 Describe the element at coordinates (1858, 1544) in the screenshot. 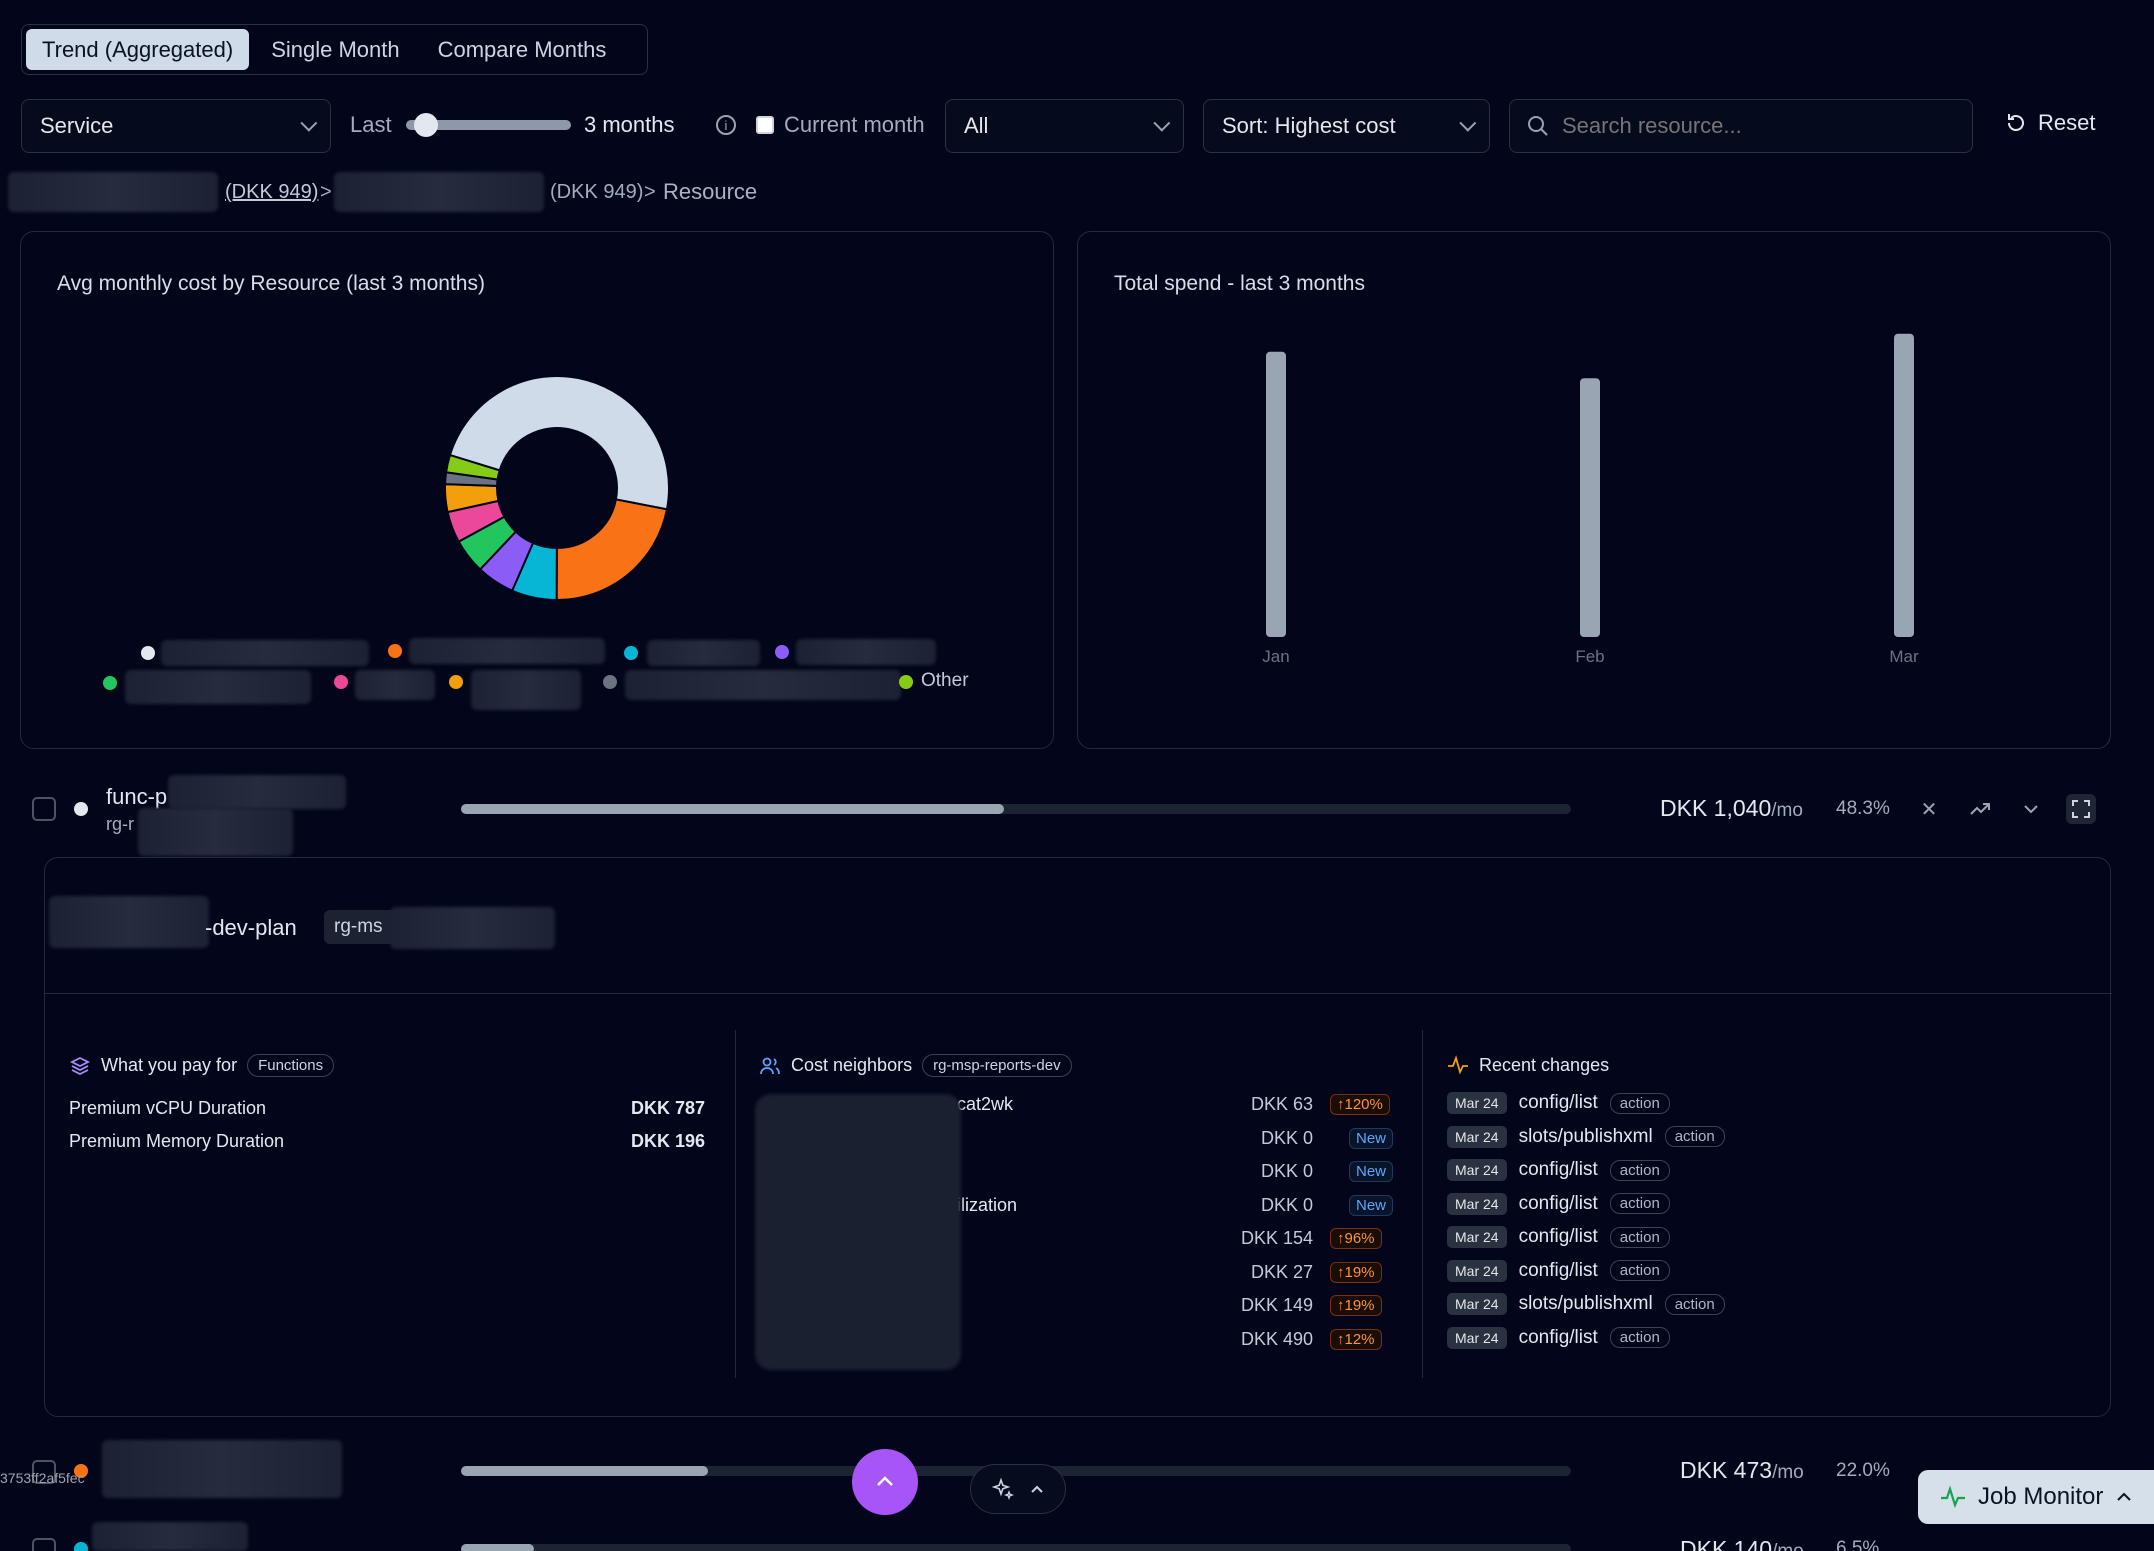

I see `row-share: 6.5%` at that location.